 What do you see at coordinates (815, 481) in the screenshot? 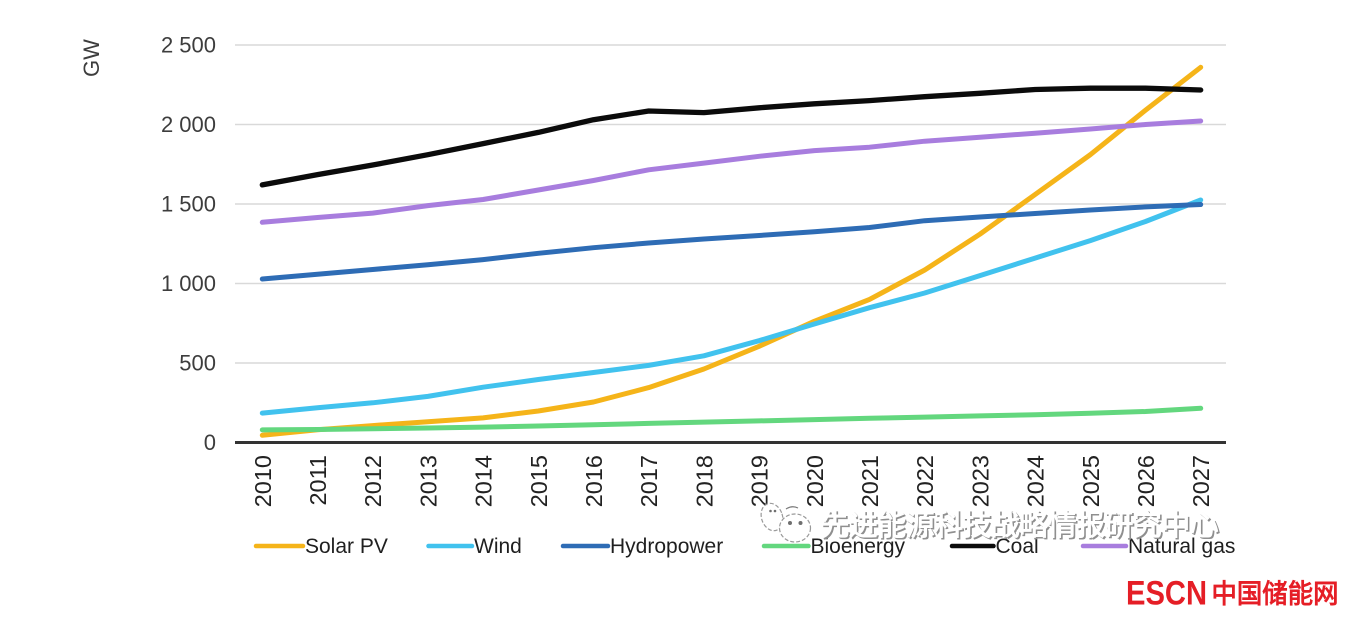
I see `svg-text: 2020` at bounding box center [815, 481].